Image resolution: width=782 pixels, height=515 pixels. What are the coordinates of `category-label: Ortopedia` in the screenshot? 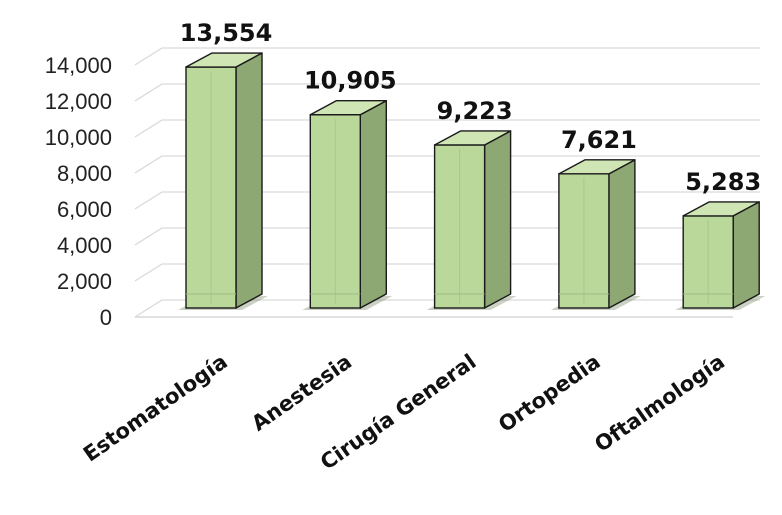 It's located at (549, 393).